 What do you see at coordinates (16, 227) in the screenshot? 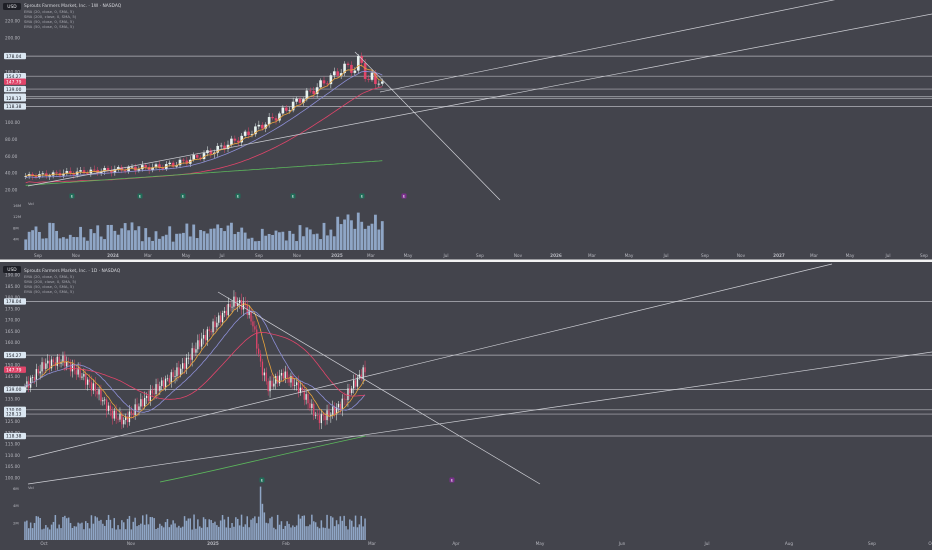
I see `volume-tick-label: 8M` at bounding box center [16, 227].